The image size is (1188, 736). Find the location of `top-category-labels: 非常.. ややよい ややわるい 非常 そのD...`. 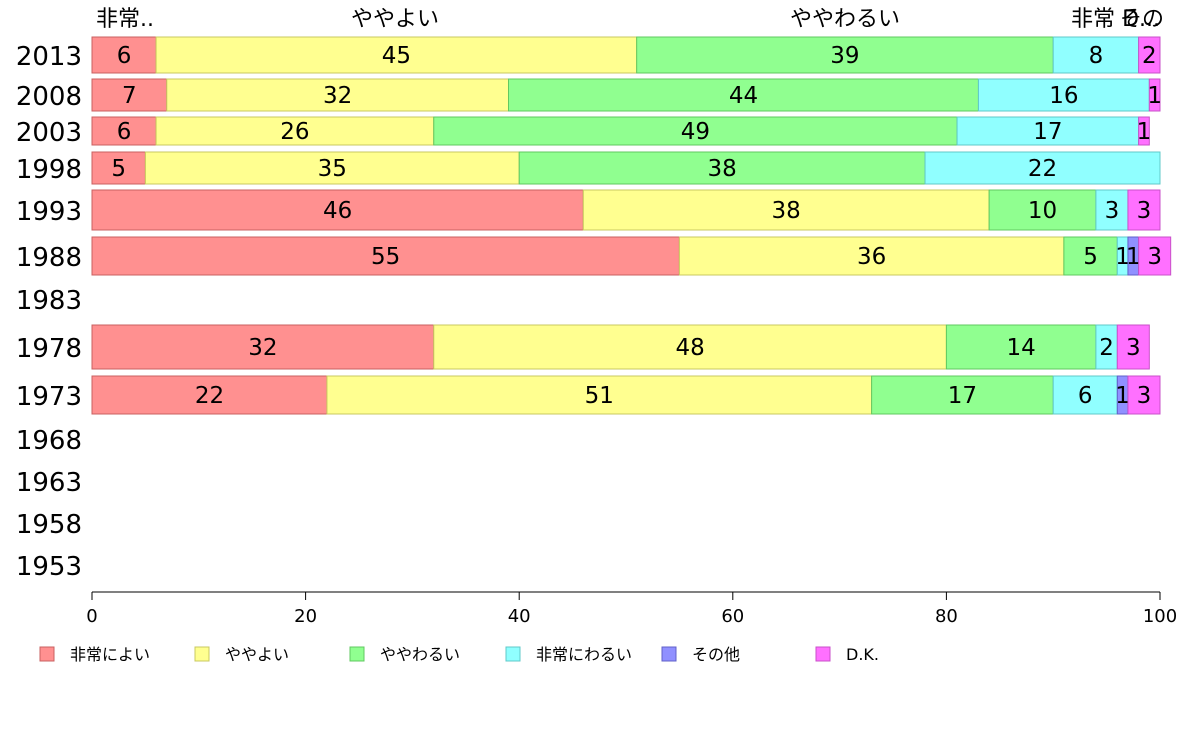

top-category-labels: 非常.. ややよい ややわるい 非常 そのD... is located at coordinates (630, 19).